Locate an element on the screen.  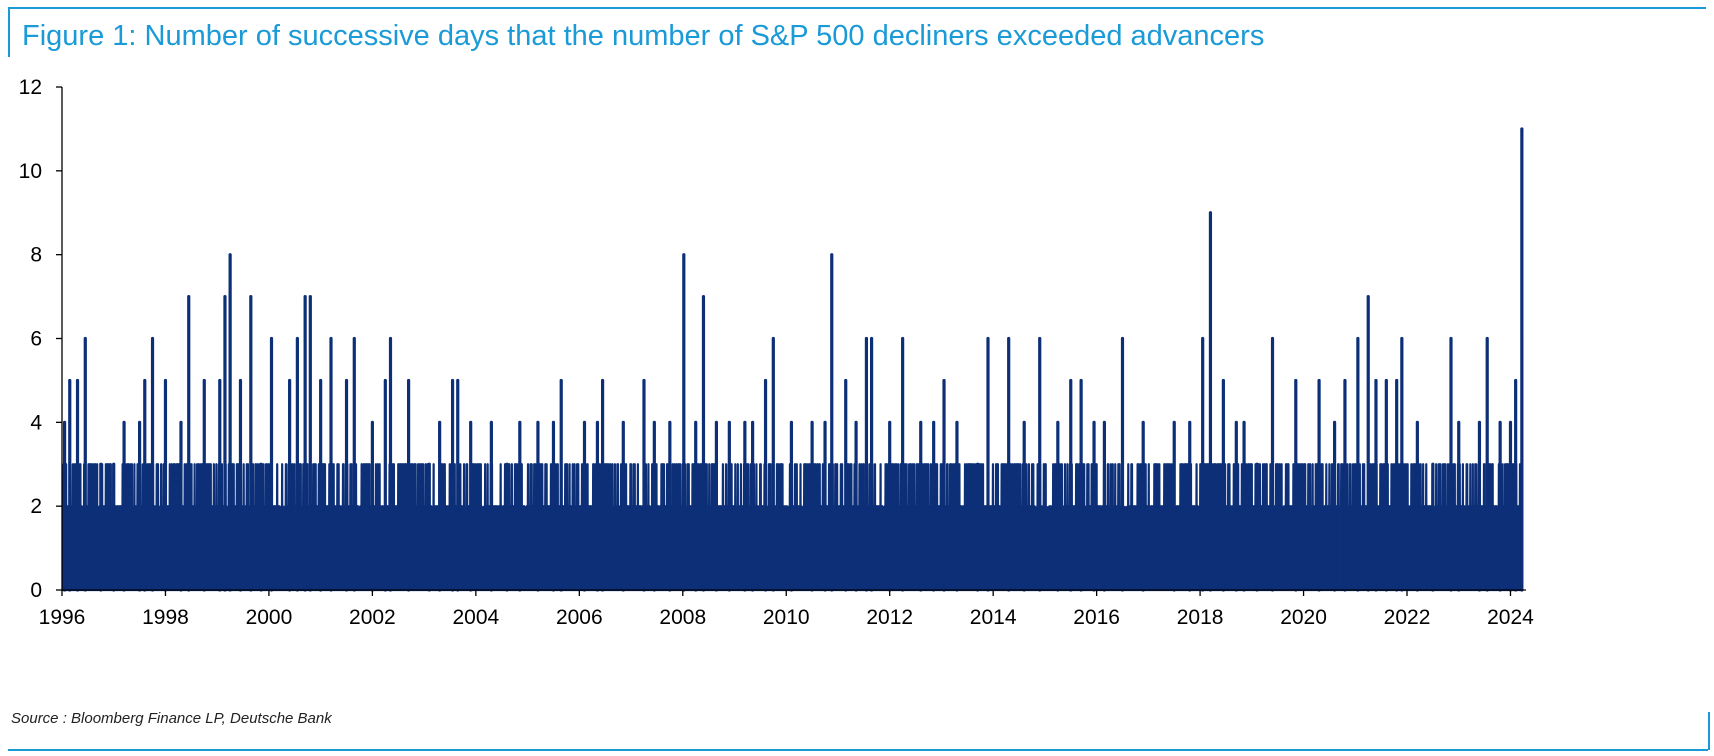
x-tick-label: 2008 is located at coordinates (682, 617).